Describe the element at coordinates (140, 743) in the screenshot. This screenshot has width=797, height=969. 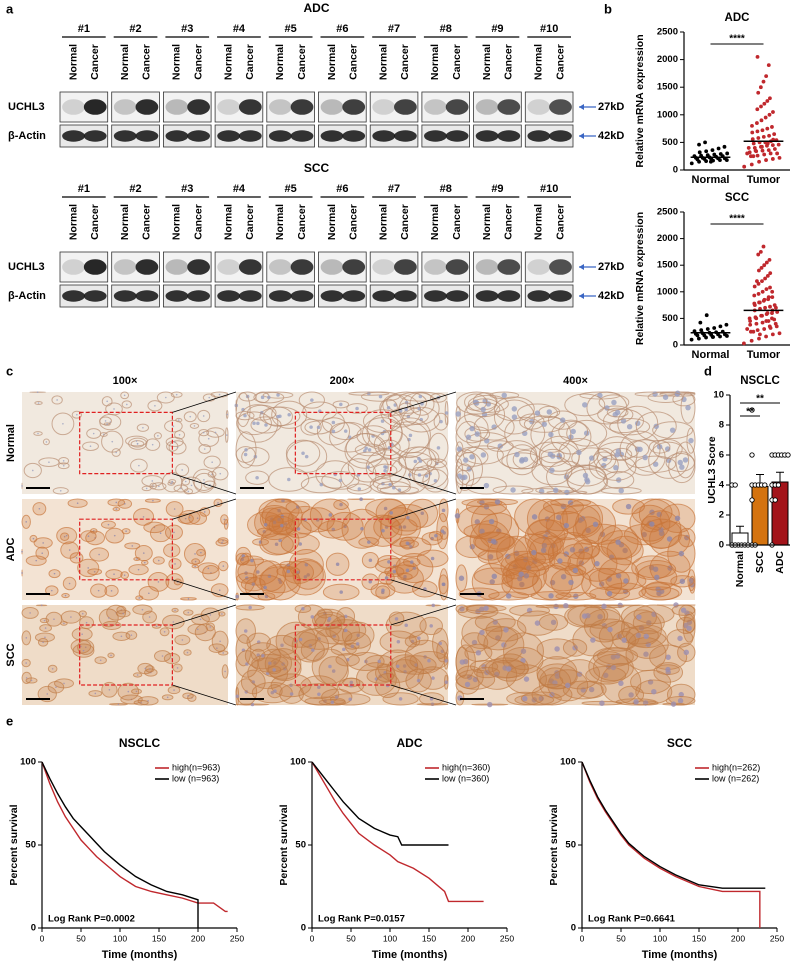
I see `chart-title: NSCLC` at that location.